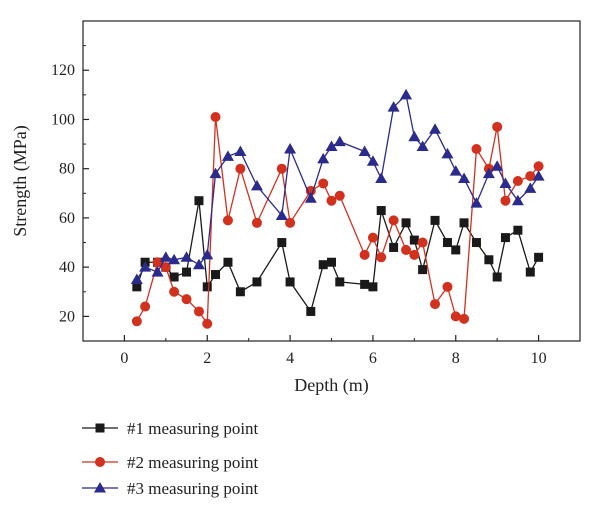 The image size is (600, 519). What do you see at coordinates (67, 218) in the screenshot?
I see `y-tick-label: 60` at bounding box center [67, 218].